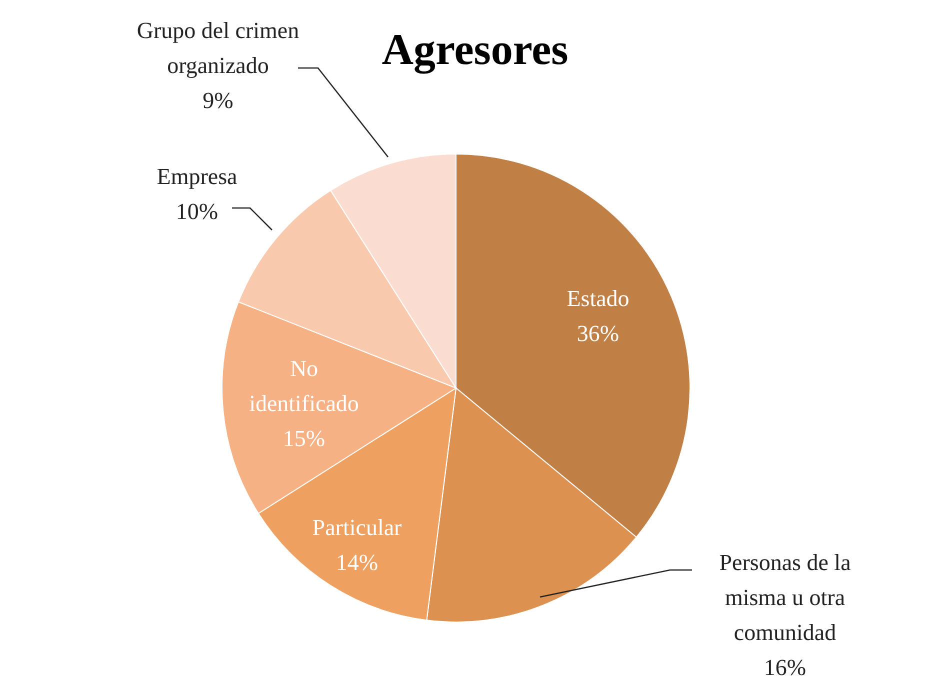 This screenshot has height=686, width=944. I want to click on slice-label: No identificado, so click(304, 386).